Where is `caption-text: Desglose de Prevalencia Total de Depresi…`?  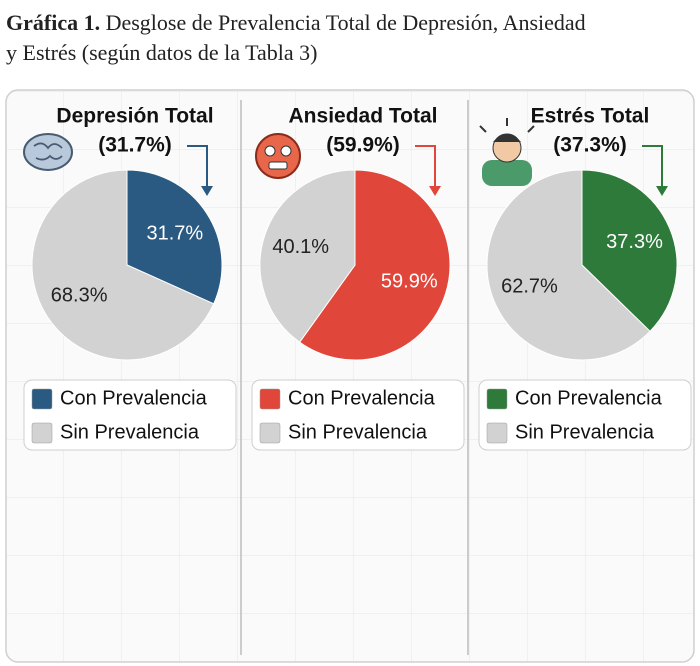 caption-text: Desglose de Prevalencia Total de Depresi… is located at coordinates (346, 22).